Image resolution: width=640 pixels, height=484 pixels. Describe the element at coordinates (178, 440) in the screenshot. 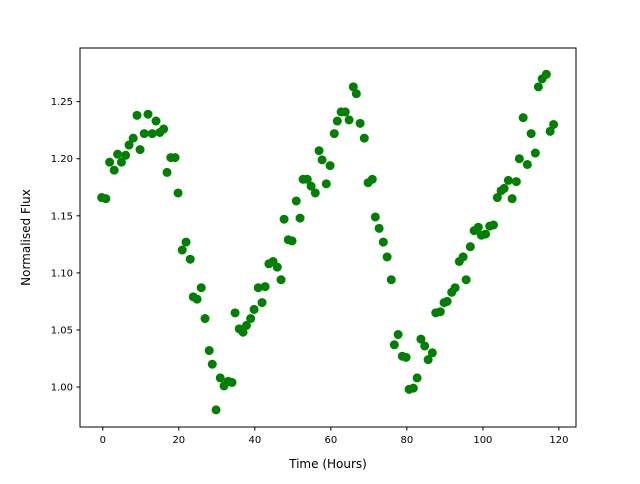

I see `x-tick-label: 20` at that location.